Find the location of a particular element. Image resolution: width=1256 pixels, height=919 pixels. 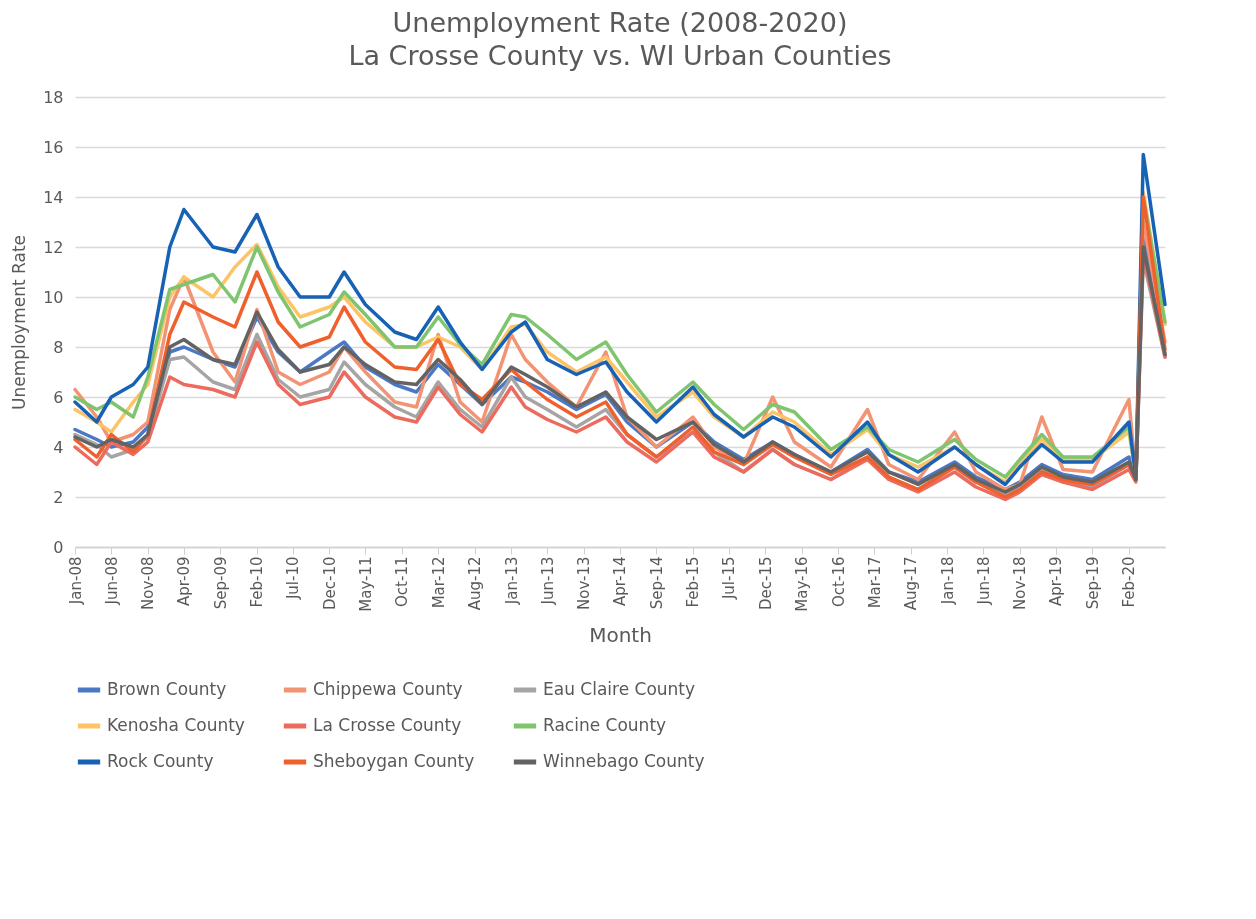

legend-label: Winnebago County is located at coordinates (624, 761).